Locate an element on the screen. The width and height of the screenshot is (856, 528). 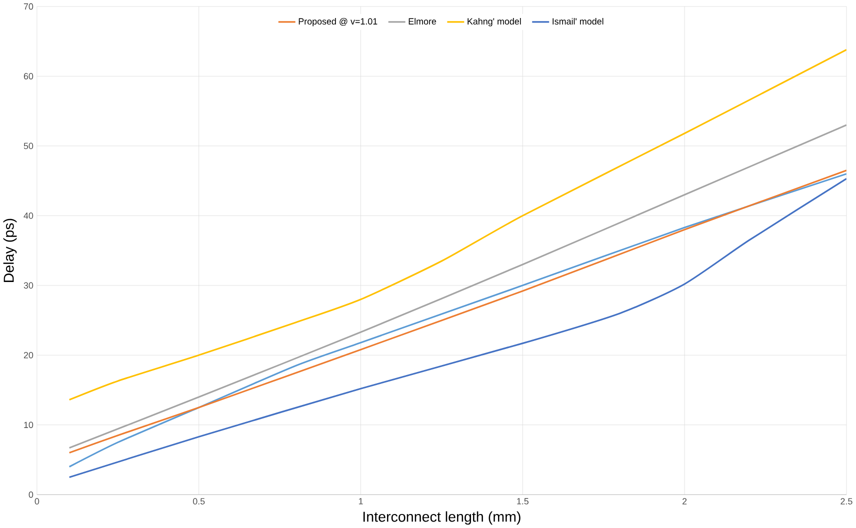
y-tick-label: 50 is located at coordinates (29, 146).